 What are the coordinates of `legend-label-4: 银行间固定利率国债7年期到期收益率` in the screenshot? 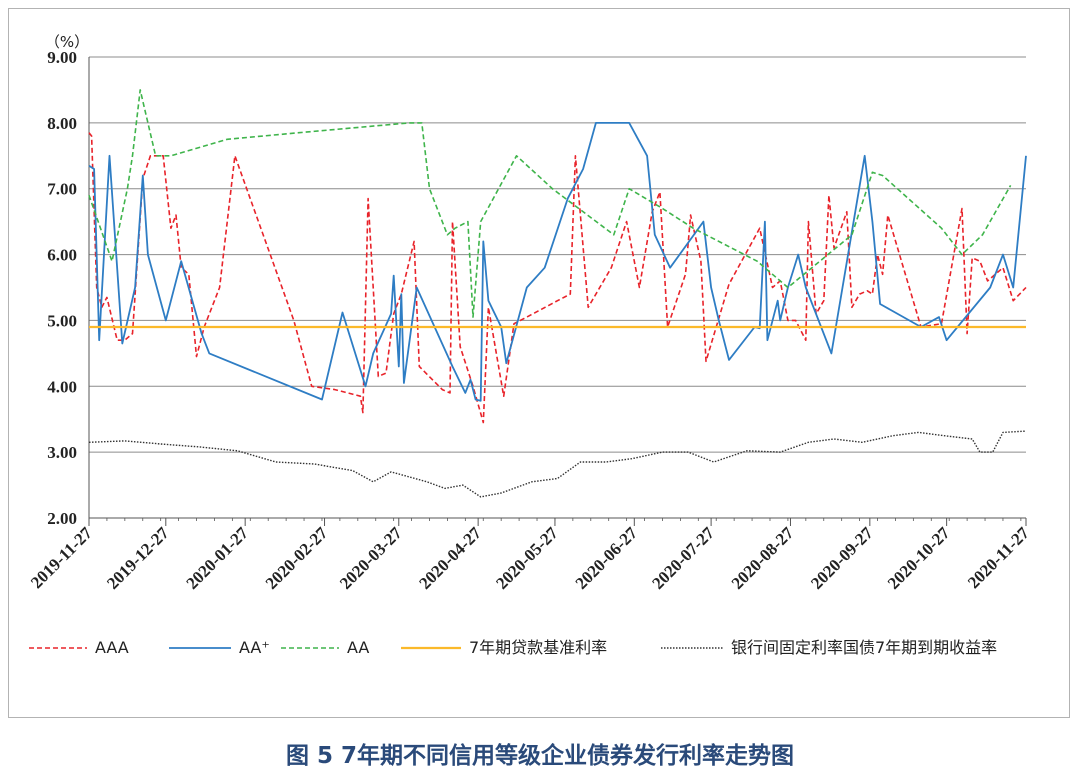 It's located at (864, 647).